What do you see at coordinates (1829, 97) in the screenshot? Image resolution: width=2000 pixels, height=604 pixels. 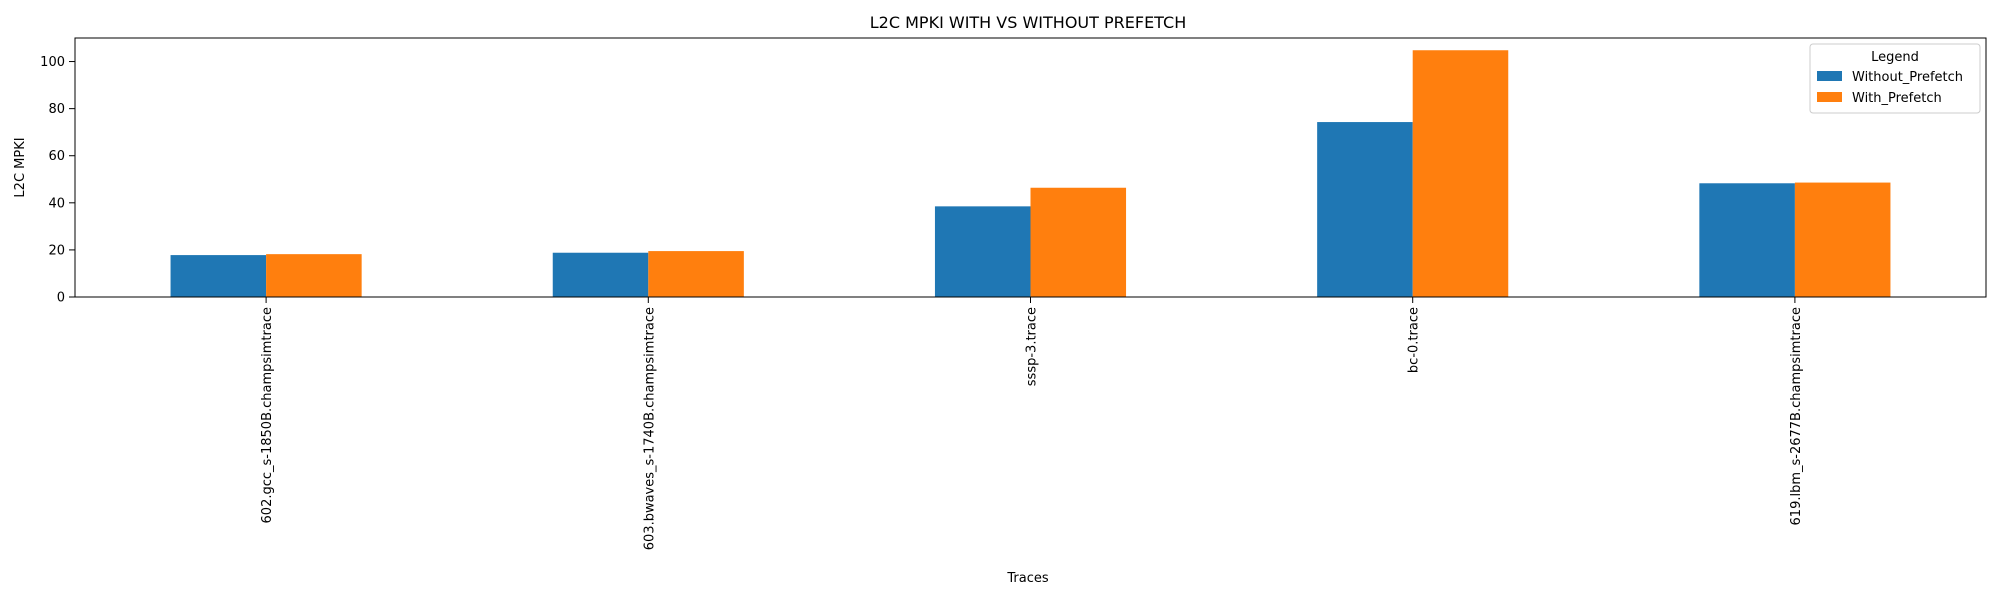 I see `legend-swatch-with-prefetch` at bounding box center [1829, 97].